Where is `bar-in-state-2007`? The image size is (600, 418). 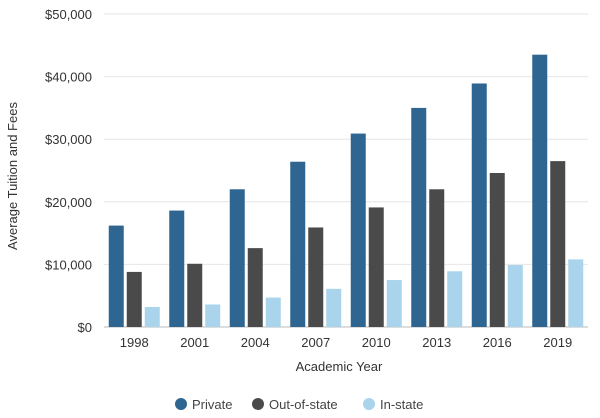 bar-in-state-2007 is located at coordinates (334, 307).